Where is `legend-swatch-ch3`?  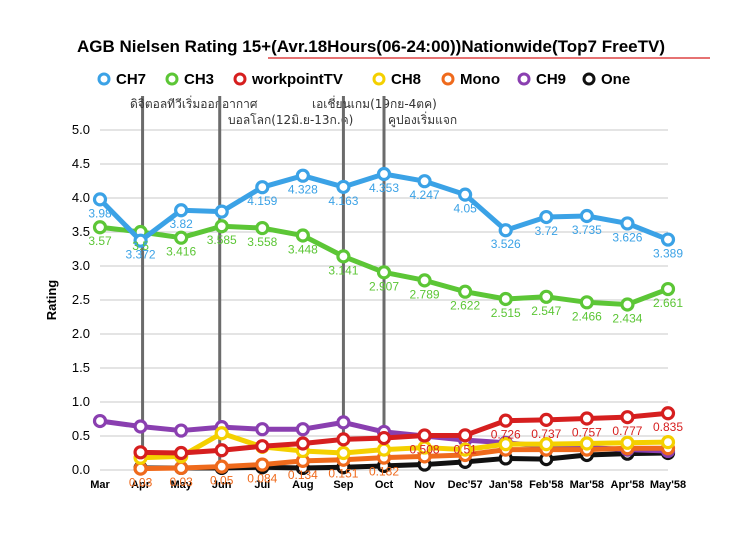 legend-swatch-ch3 is located at coordinates (172, 79).